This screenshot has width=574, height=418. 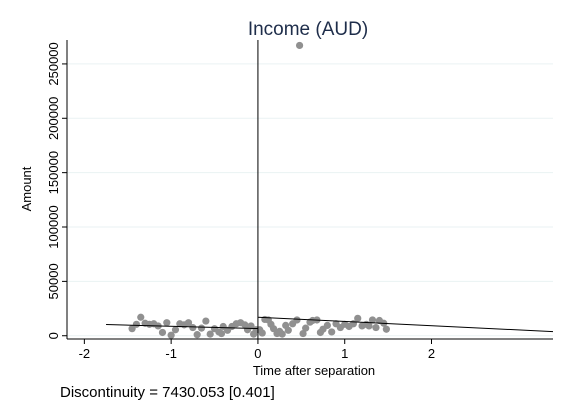 I want to click on chart-title: Income (AUD), so click(x=308, y=29).